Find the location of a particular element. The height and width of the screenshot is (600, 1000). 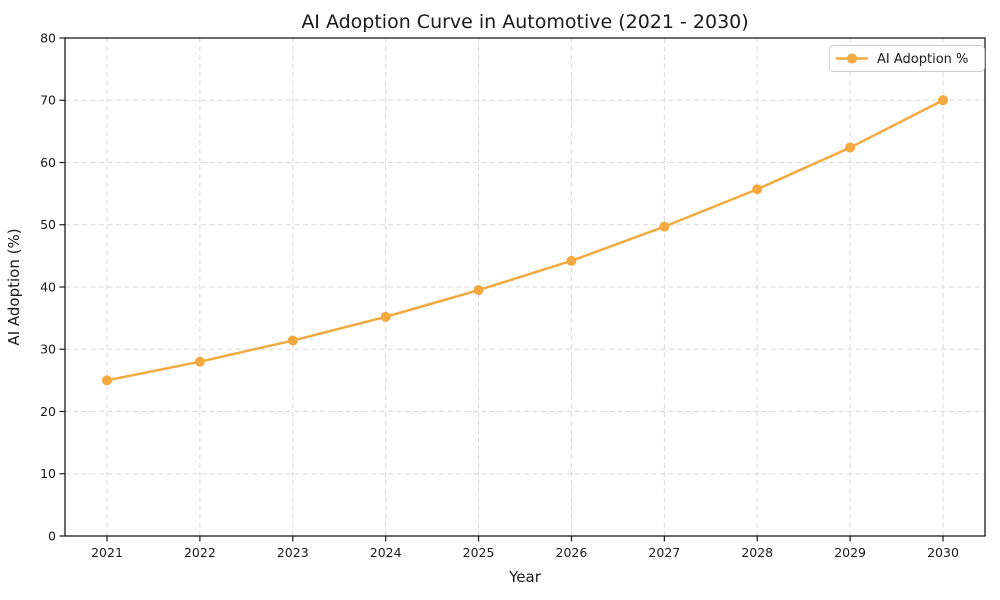

x-tick-label: 2030 is located at coordinates (943, 552).